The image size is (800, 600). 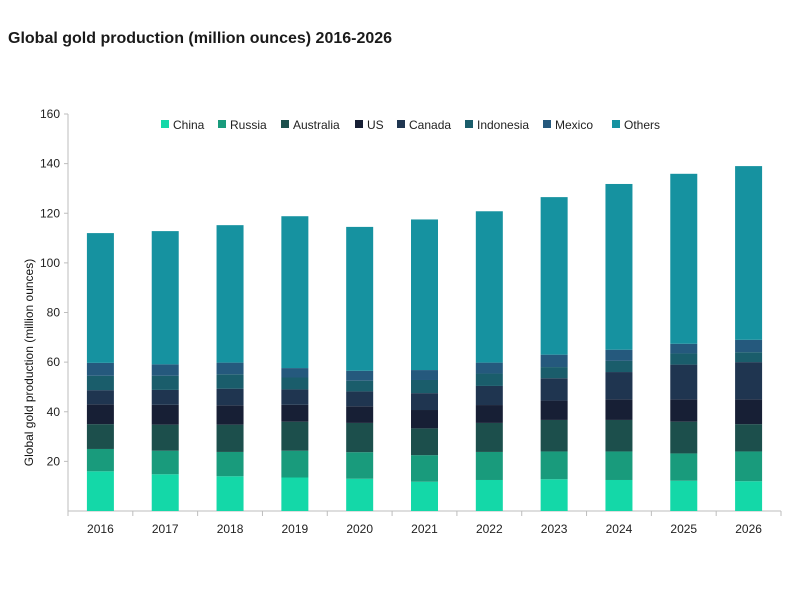 What do you see at coordinates (100, 383) in the screenshot?
I see `bar-segment-indonesia-2016` at bounding box center [100, 383].